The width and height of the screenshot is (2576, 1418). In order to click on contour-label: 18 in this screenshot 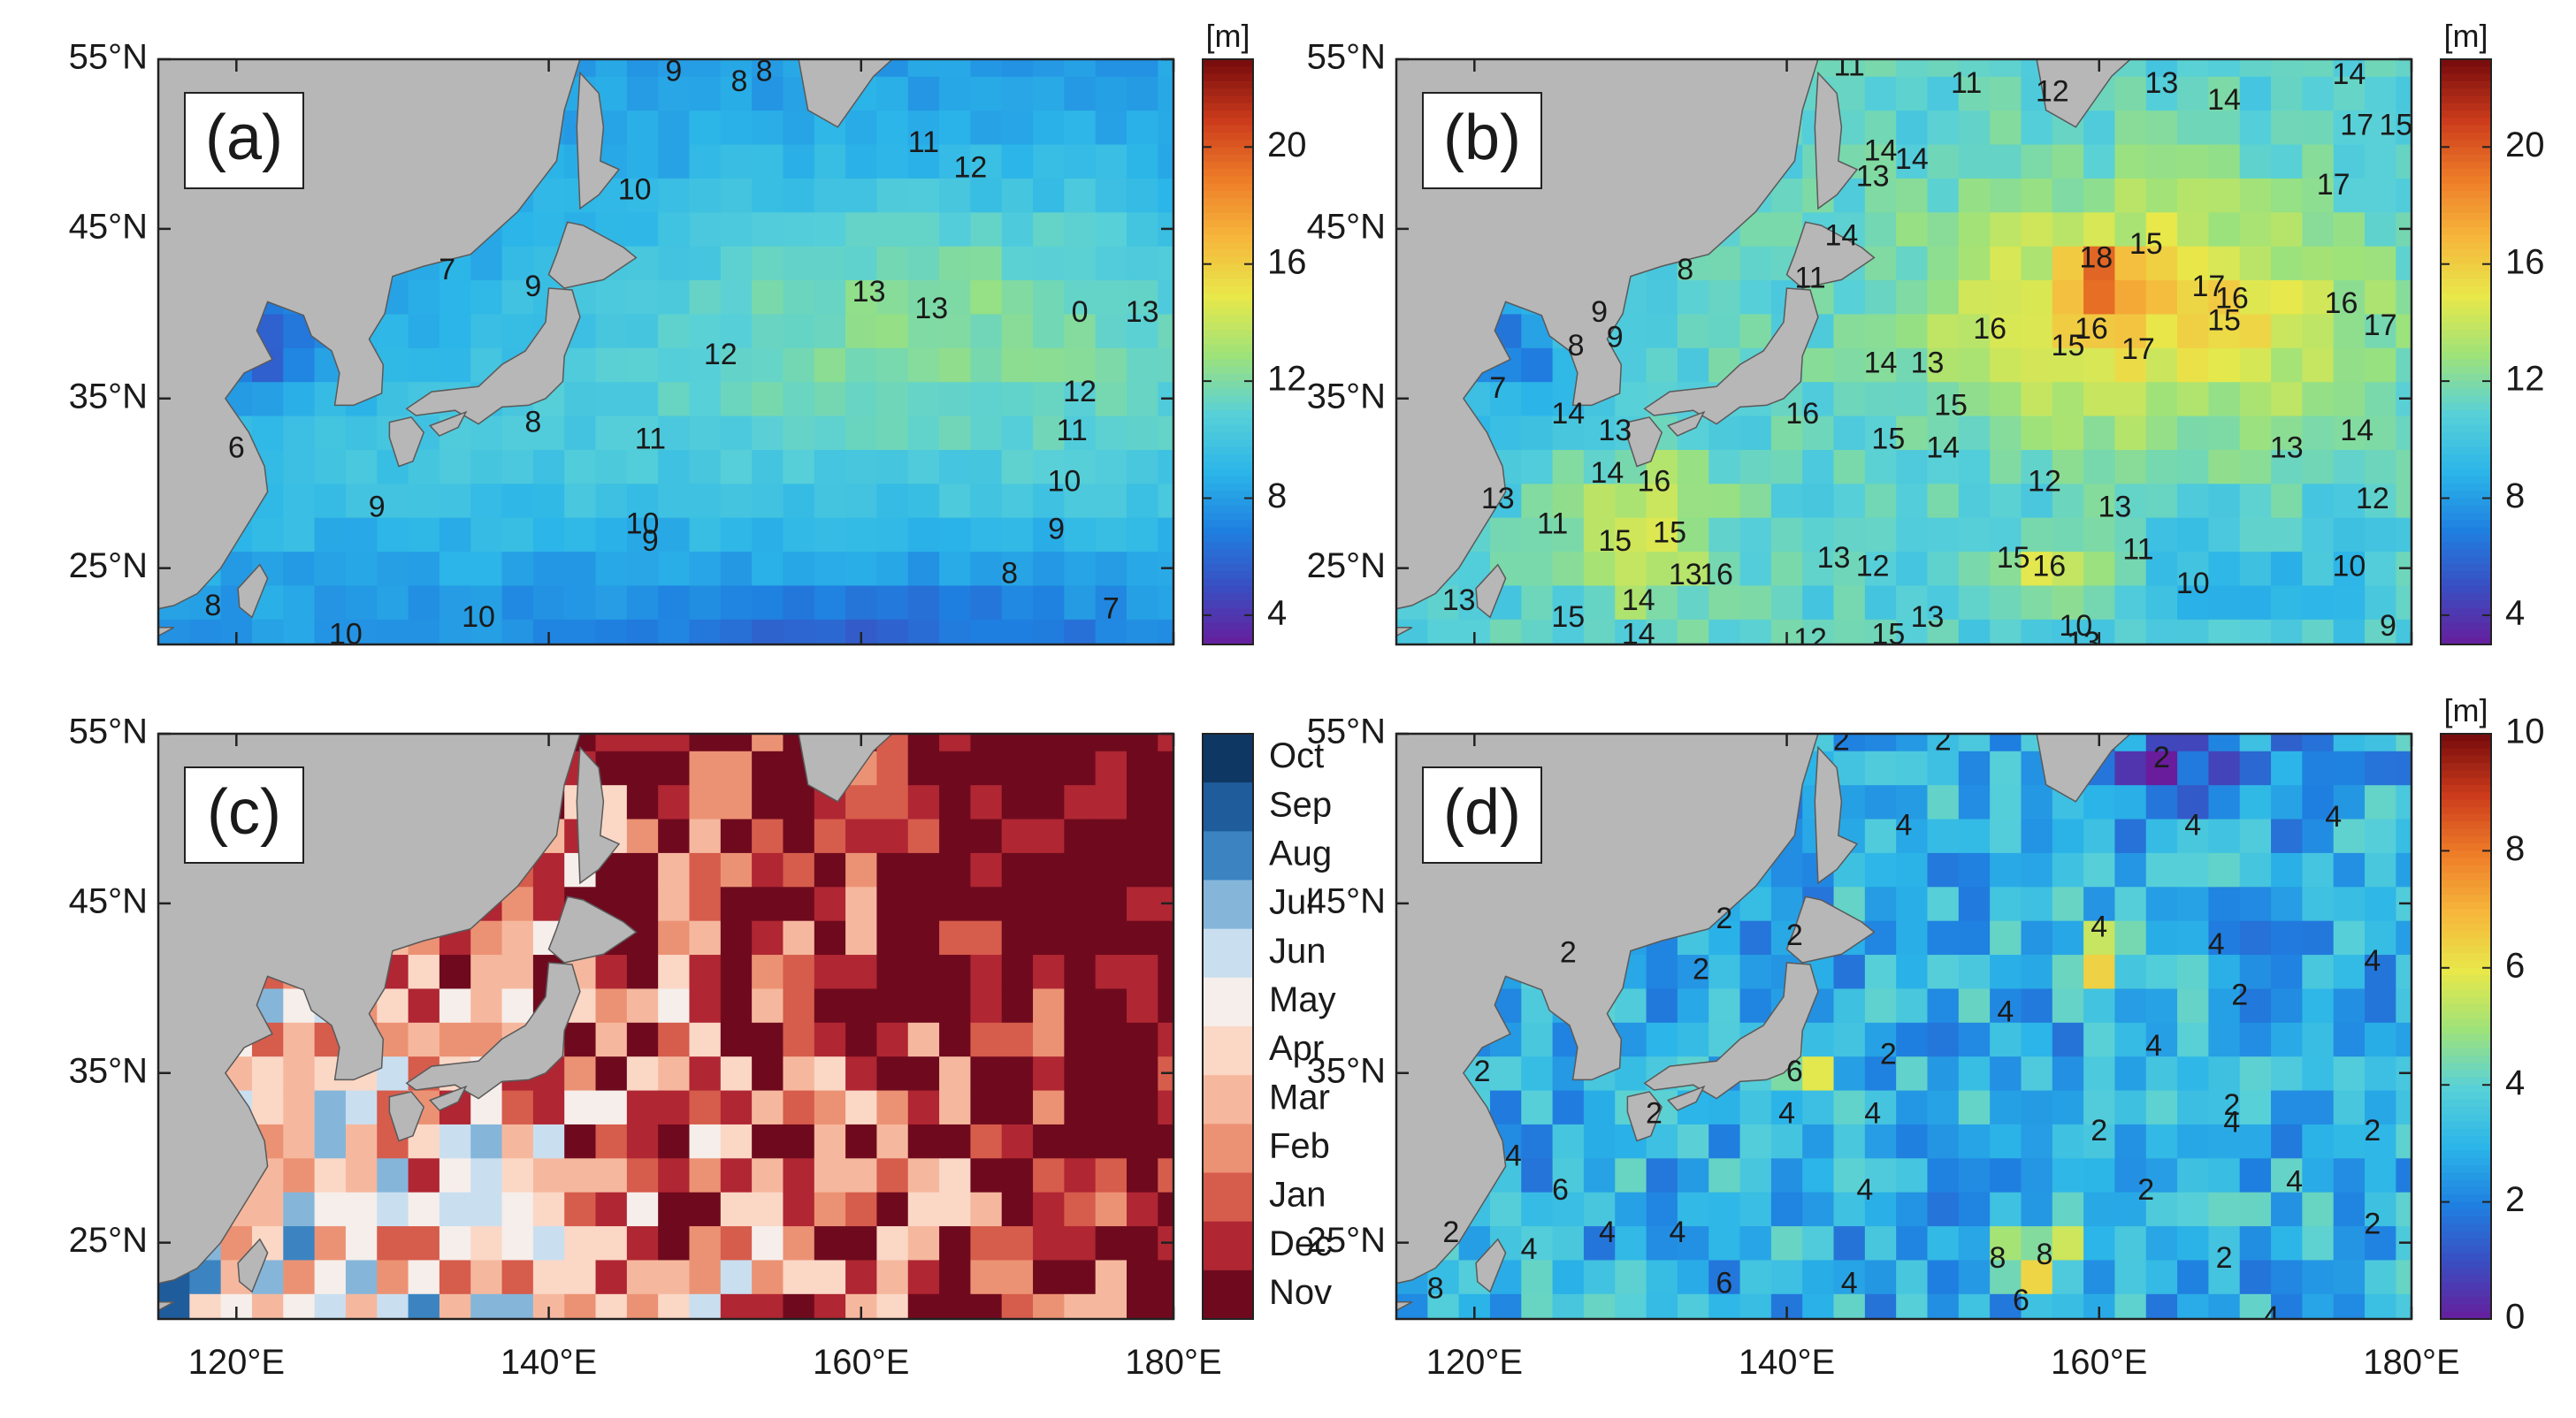, I will do `click(2096, 257)`.